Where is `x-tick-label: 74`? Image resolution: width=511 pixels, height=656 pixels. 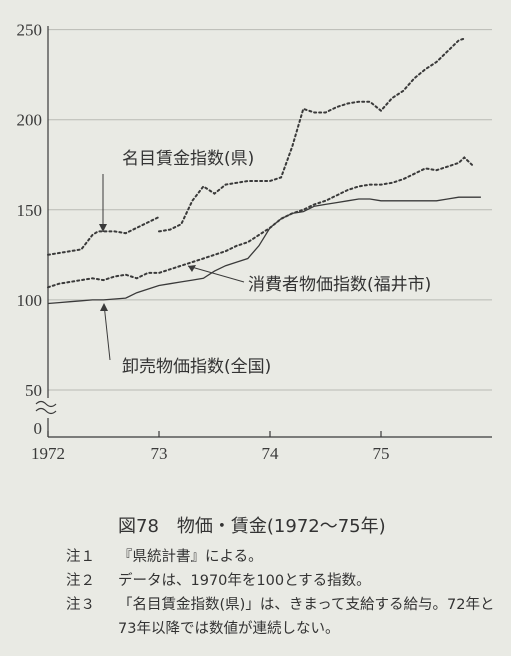 x-tick-label: 74 is located at coordinates (271, 453).